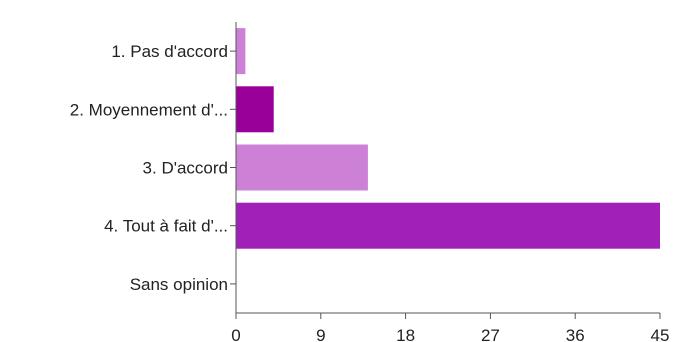  What do you see at coordinates (320, 334) in the screenshot?
I see `x-tick-label: 9` at bounding box center [320, 334].